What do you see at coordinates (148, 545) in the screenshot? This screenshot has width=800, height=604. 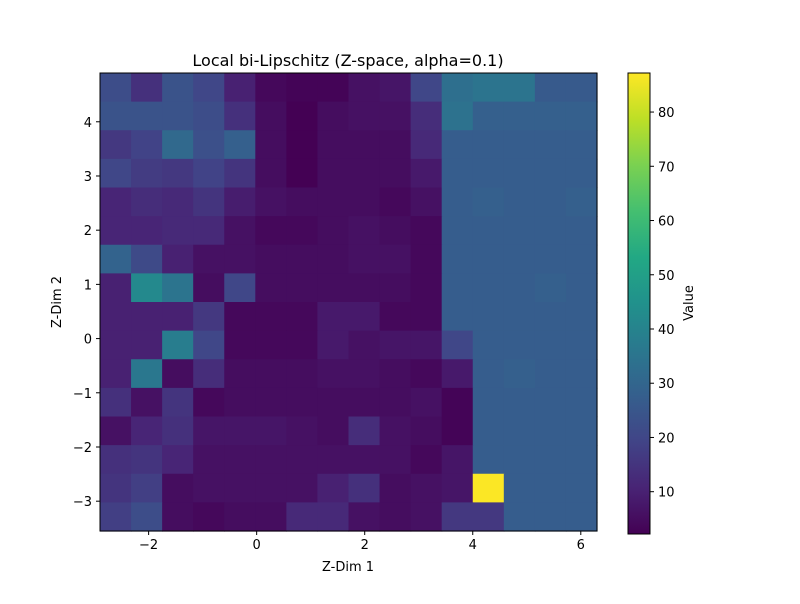 I see `x-tick-label: −2` at bounding box center [148, 545].